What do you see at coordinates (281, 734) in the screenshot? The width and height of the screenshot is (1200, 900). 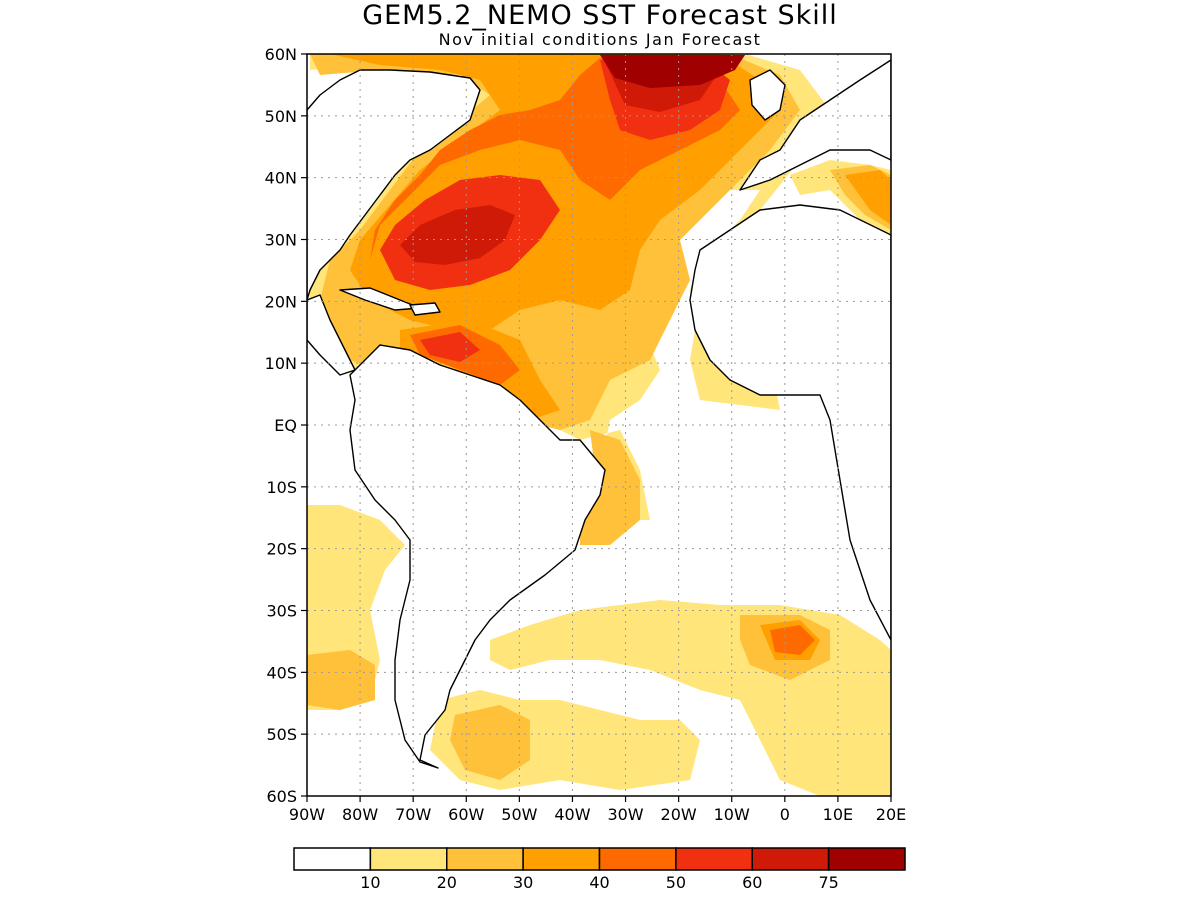 I see `lat-label: 50S` at bounding box center [281, 734].